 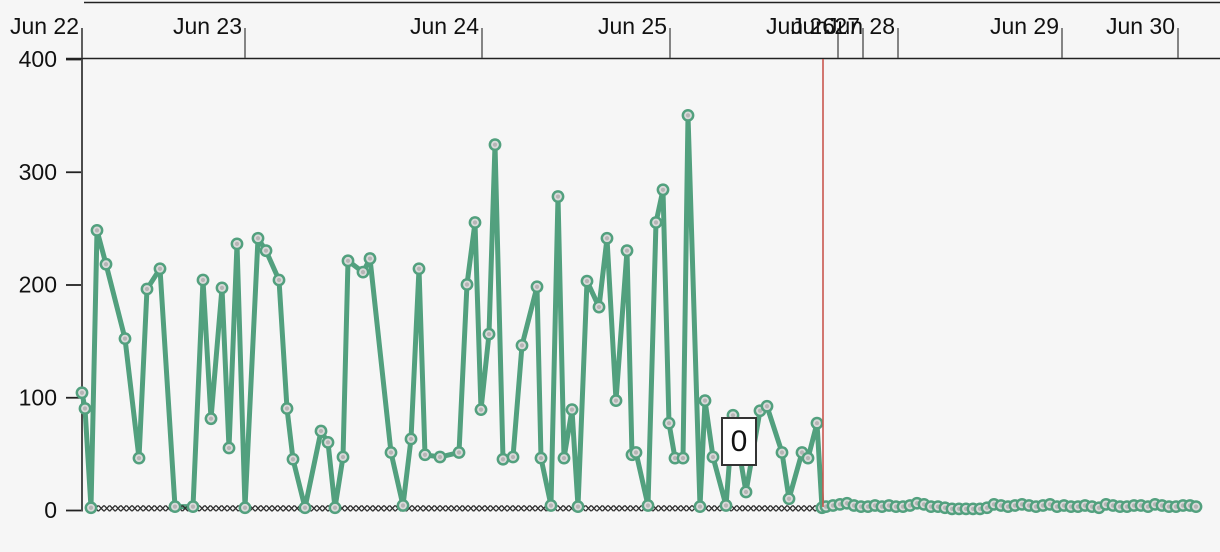 What do you see at coordinates (1024, 26) in the screenshot?
I see `date-tick-label-7: Jun 29` at bounding box center [1024, 26].